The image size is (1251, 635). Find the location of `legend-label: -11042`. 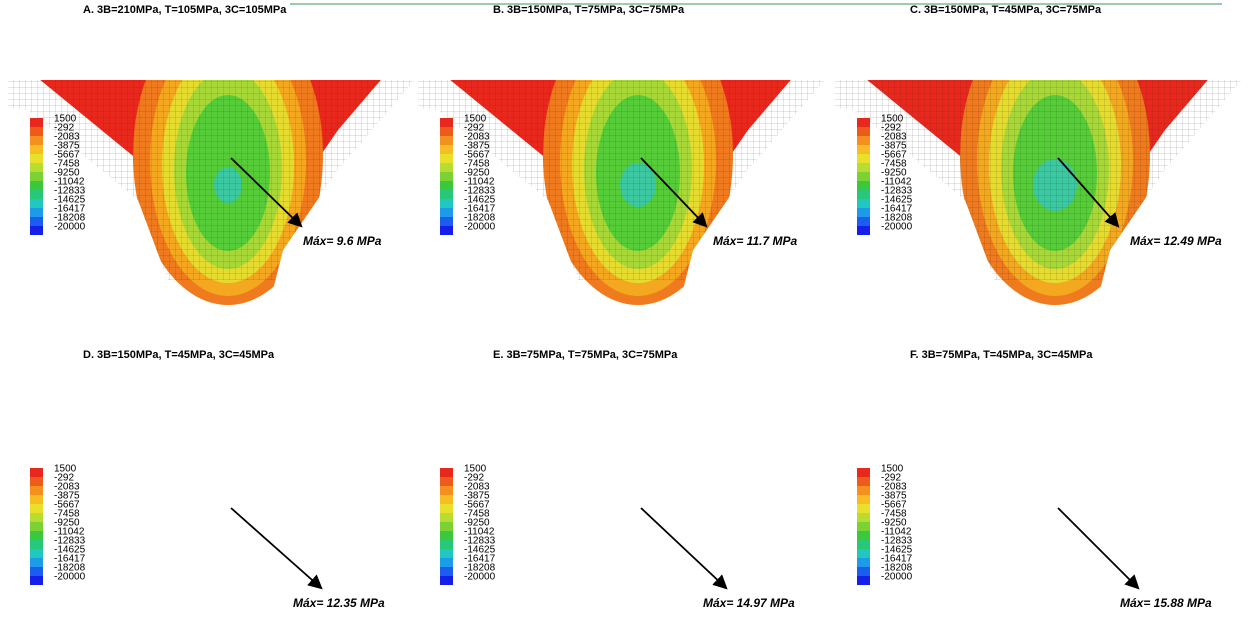

legend-label: -11042 is located at coordinates (479, 532).